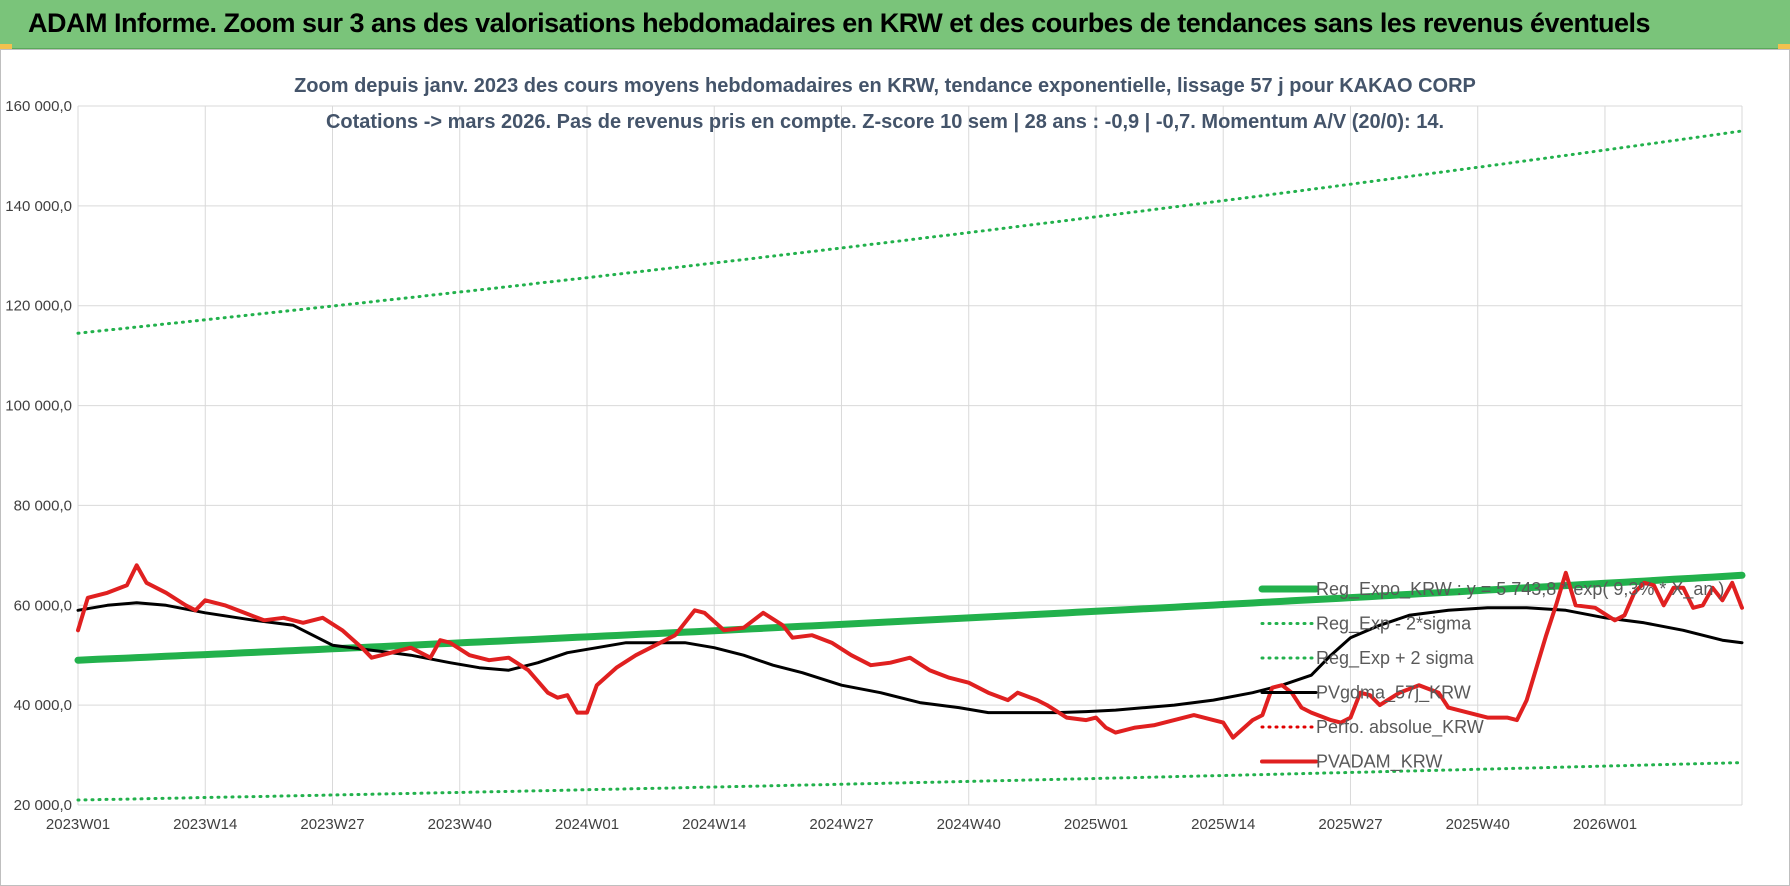 The image size is (1790, 886). I want to click on y-tick-label: 60 000,0, so click(43, 605).